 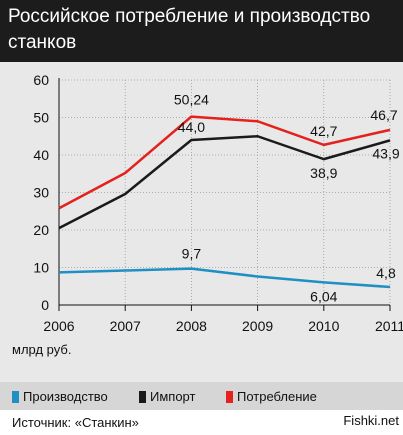 What do you see at coordinates (41, 118) in the screenshot?
I see `y-tick-label: 50` at bounding box center [41, 118].